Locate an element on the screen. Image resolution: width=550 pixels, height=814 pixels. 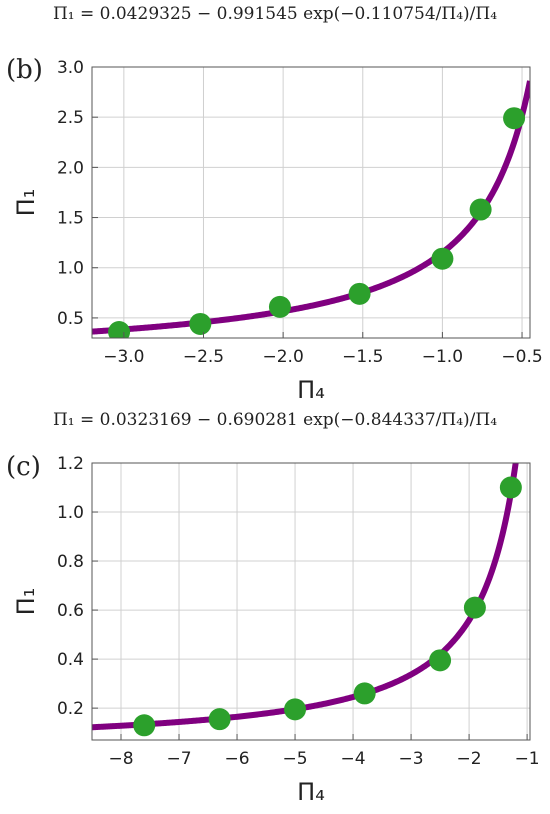
x-tick-label: −2 is located at coordinates (469, 759).